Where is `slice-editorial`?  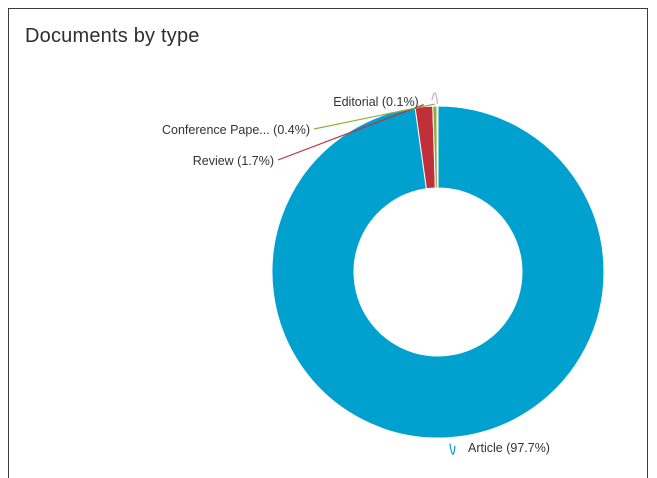
slice-editorial is located at coordinates (437, 147).